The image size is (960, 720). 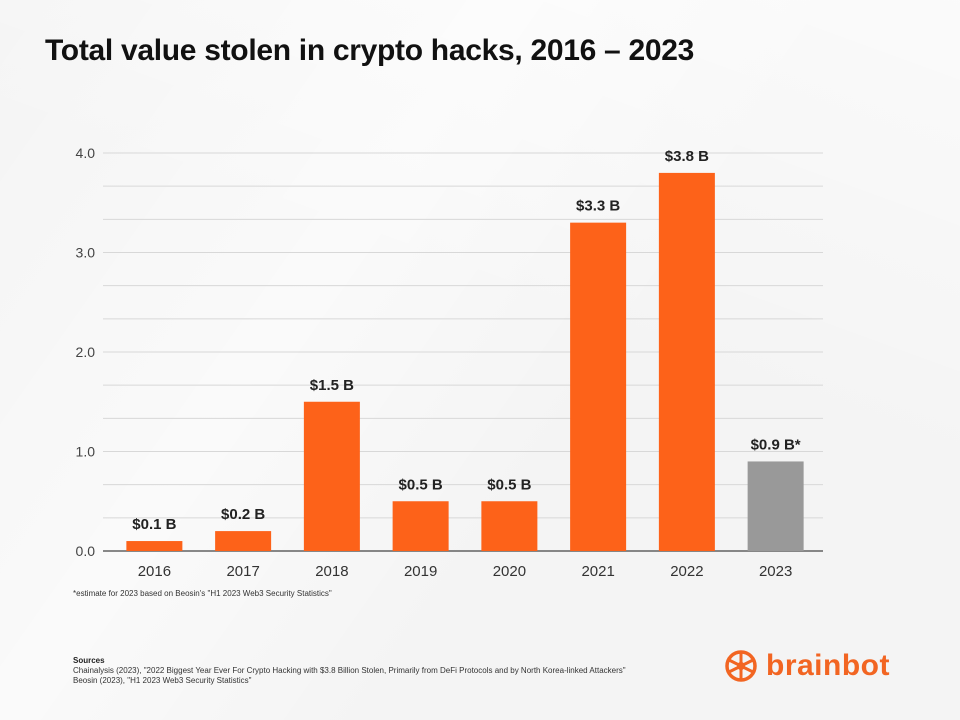 I want to click on x-tick-label: 2018, so click(x=331, y=571).